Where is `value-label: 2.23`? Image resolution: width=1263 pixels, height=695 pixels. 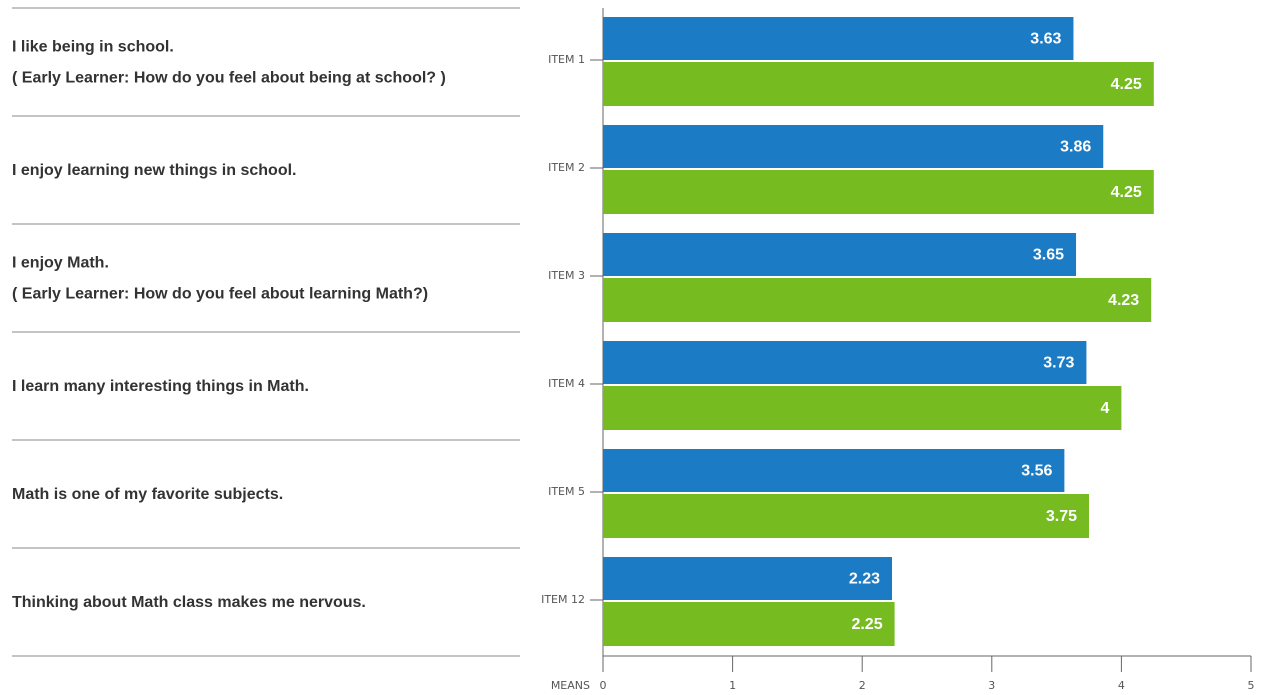 value-label: 2.23 is located at coordinates (864, 579).